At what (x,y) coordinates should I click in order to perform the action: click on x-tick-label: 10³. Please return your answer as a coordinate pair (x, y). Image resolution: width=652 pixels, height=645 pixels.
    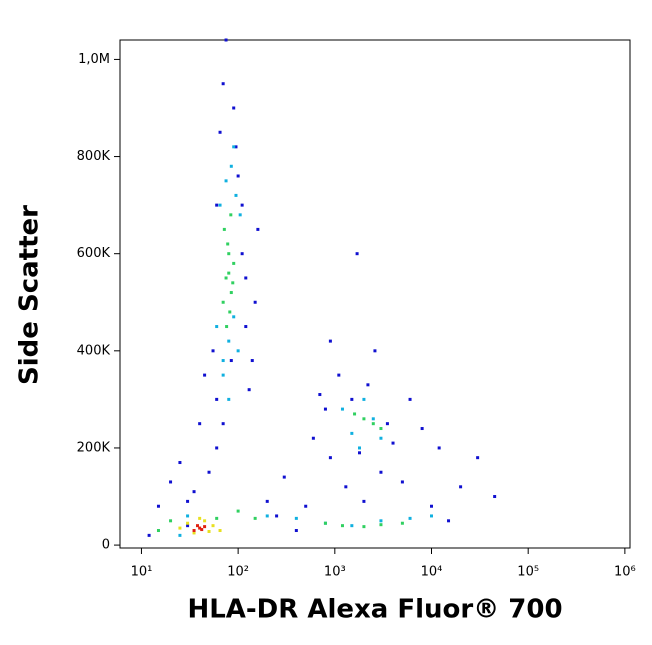
    Looking at the image, I should click on (335, 572).